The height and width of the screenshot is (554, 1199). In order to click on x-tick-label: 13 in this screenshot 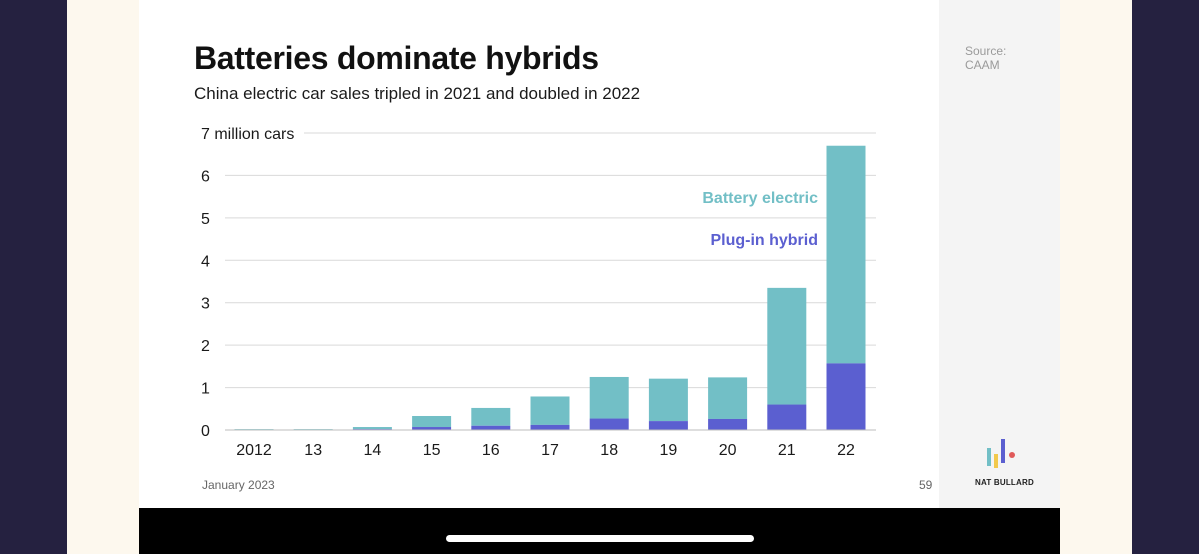, I will do `click(313, 450)`.